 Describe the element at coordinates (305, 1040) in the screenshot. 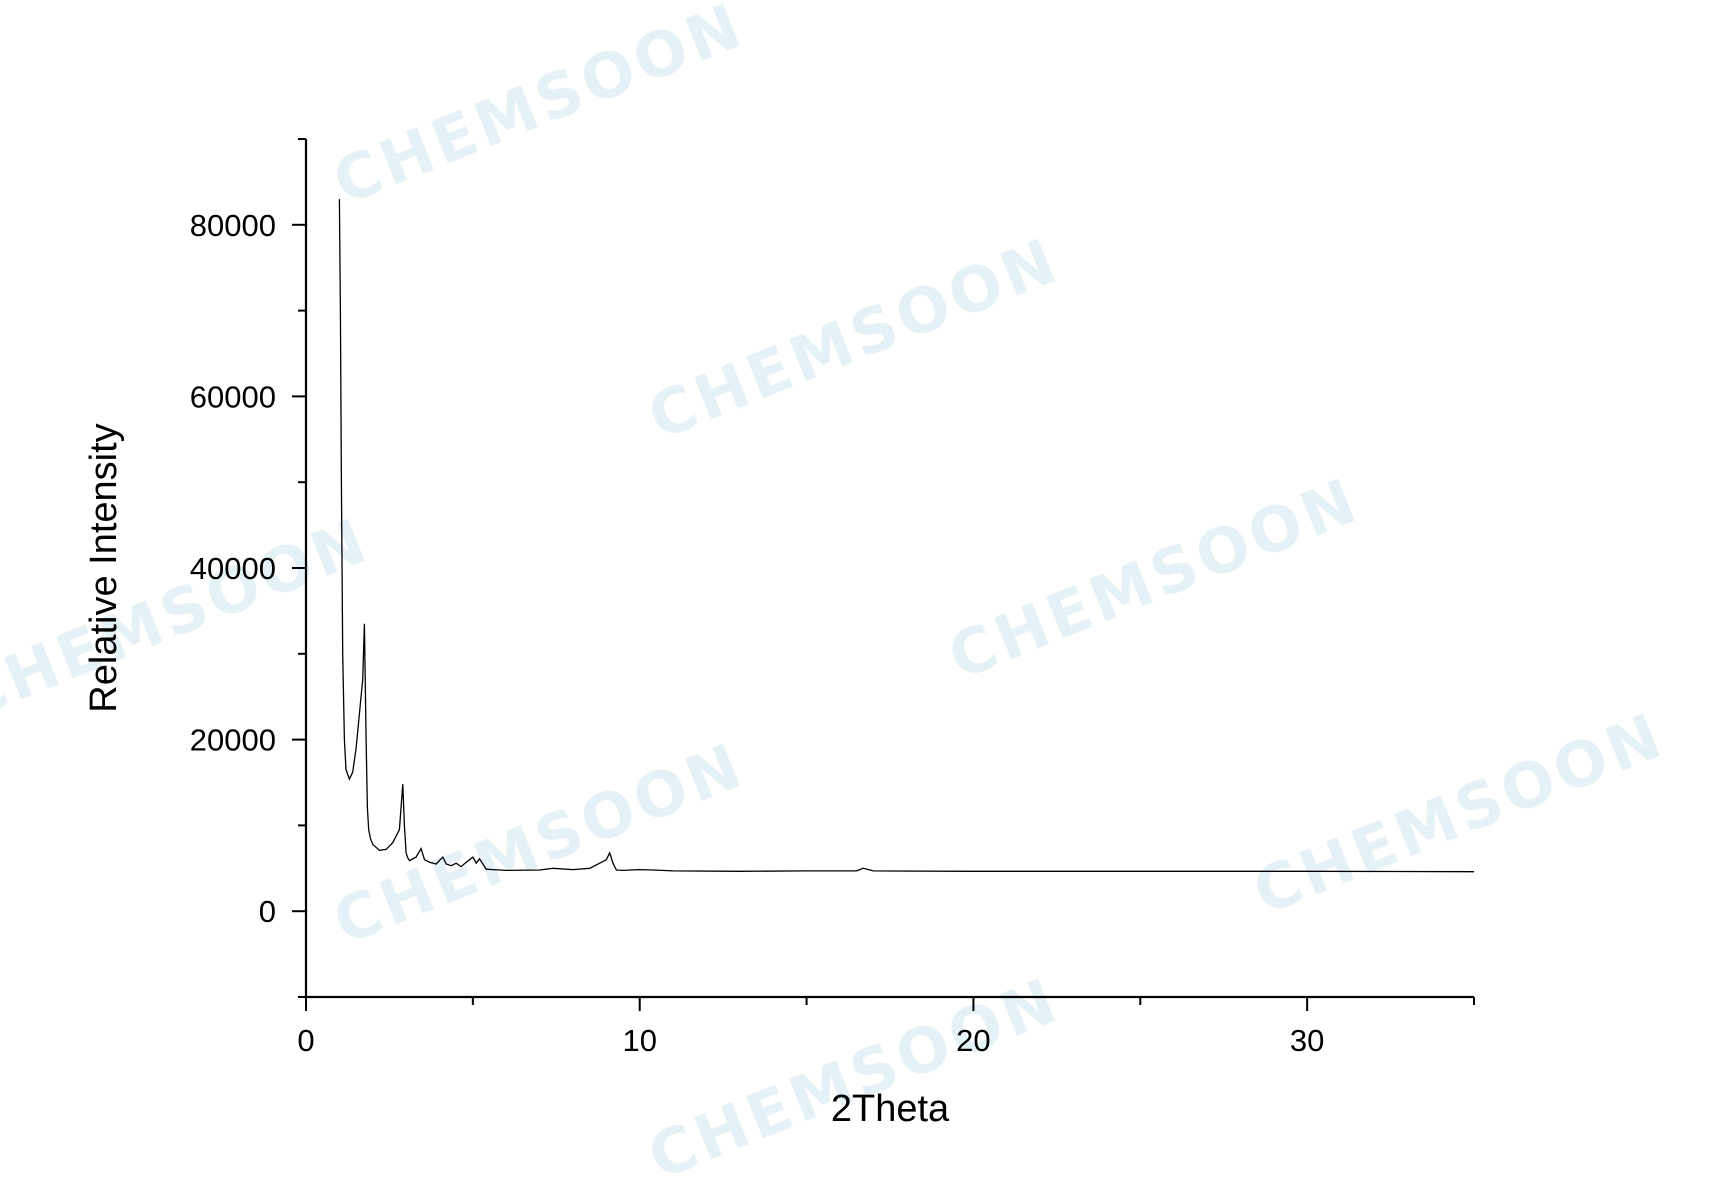

I see `x-tick-label: 0` at that location.